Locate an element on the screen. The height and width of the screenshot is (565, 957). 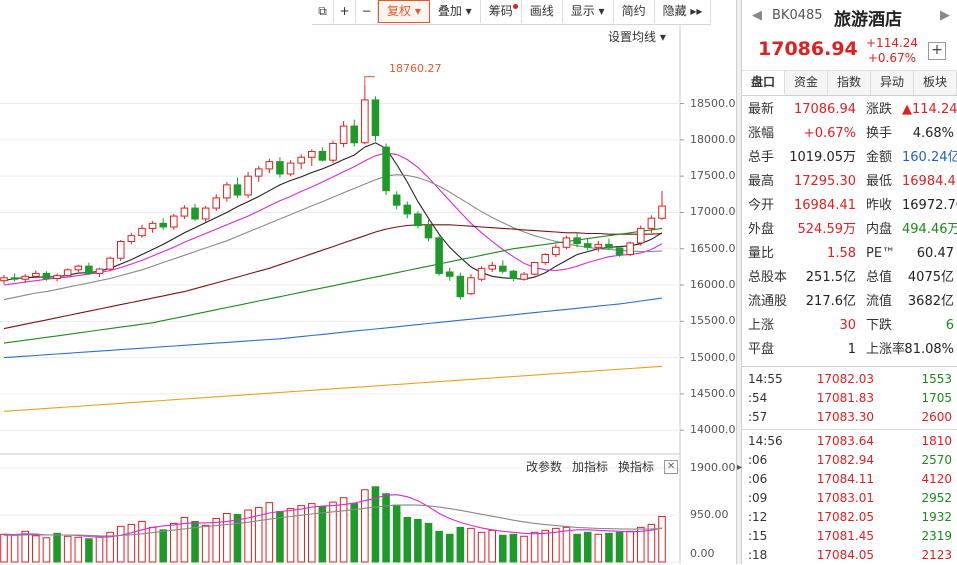
simple-button: 简约 is located at coordinates (634, 11).